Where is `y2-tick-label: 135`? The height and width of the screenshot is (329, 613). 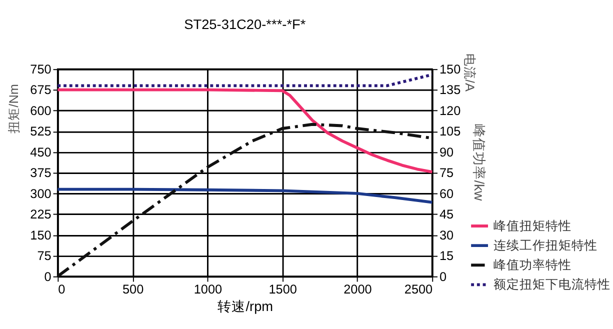
y2-tick-label: 135 is located at coordinates (450, 90).